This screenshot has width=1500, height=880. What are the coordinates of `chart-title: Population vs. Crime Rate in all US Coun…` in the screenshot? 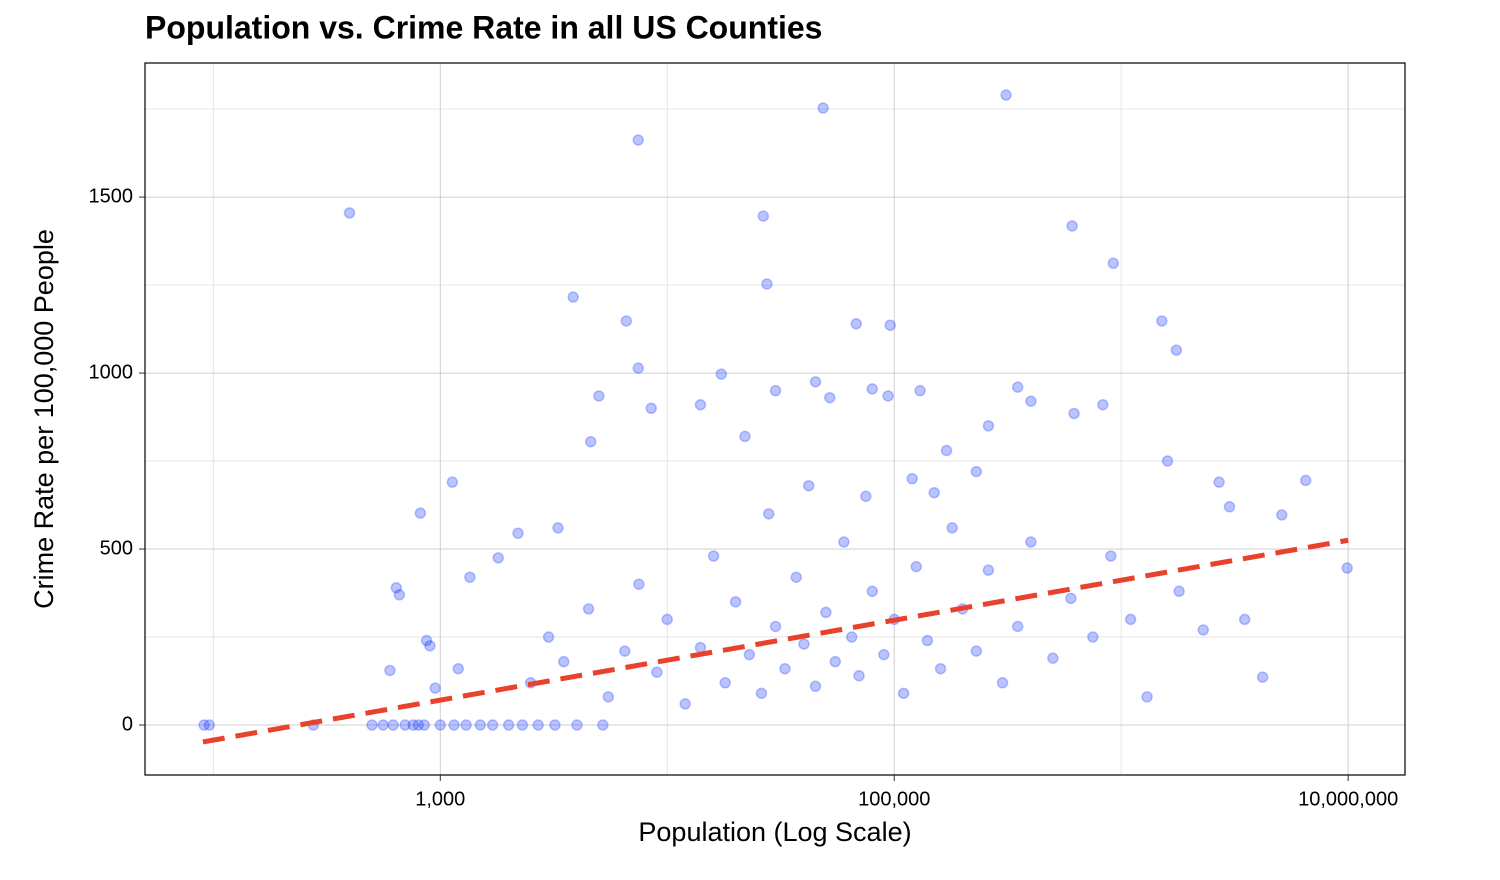 It's located at (483, 27).